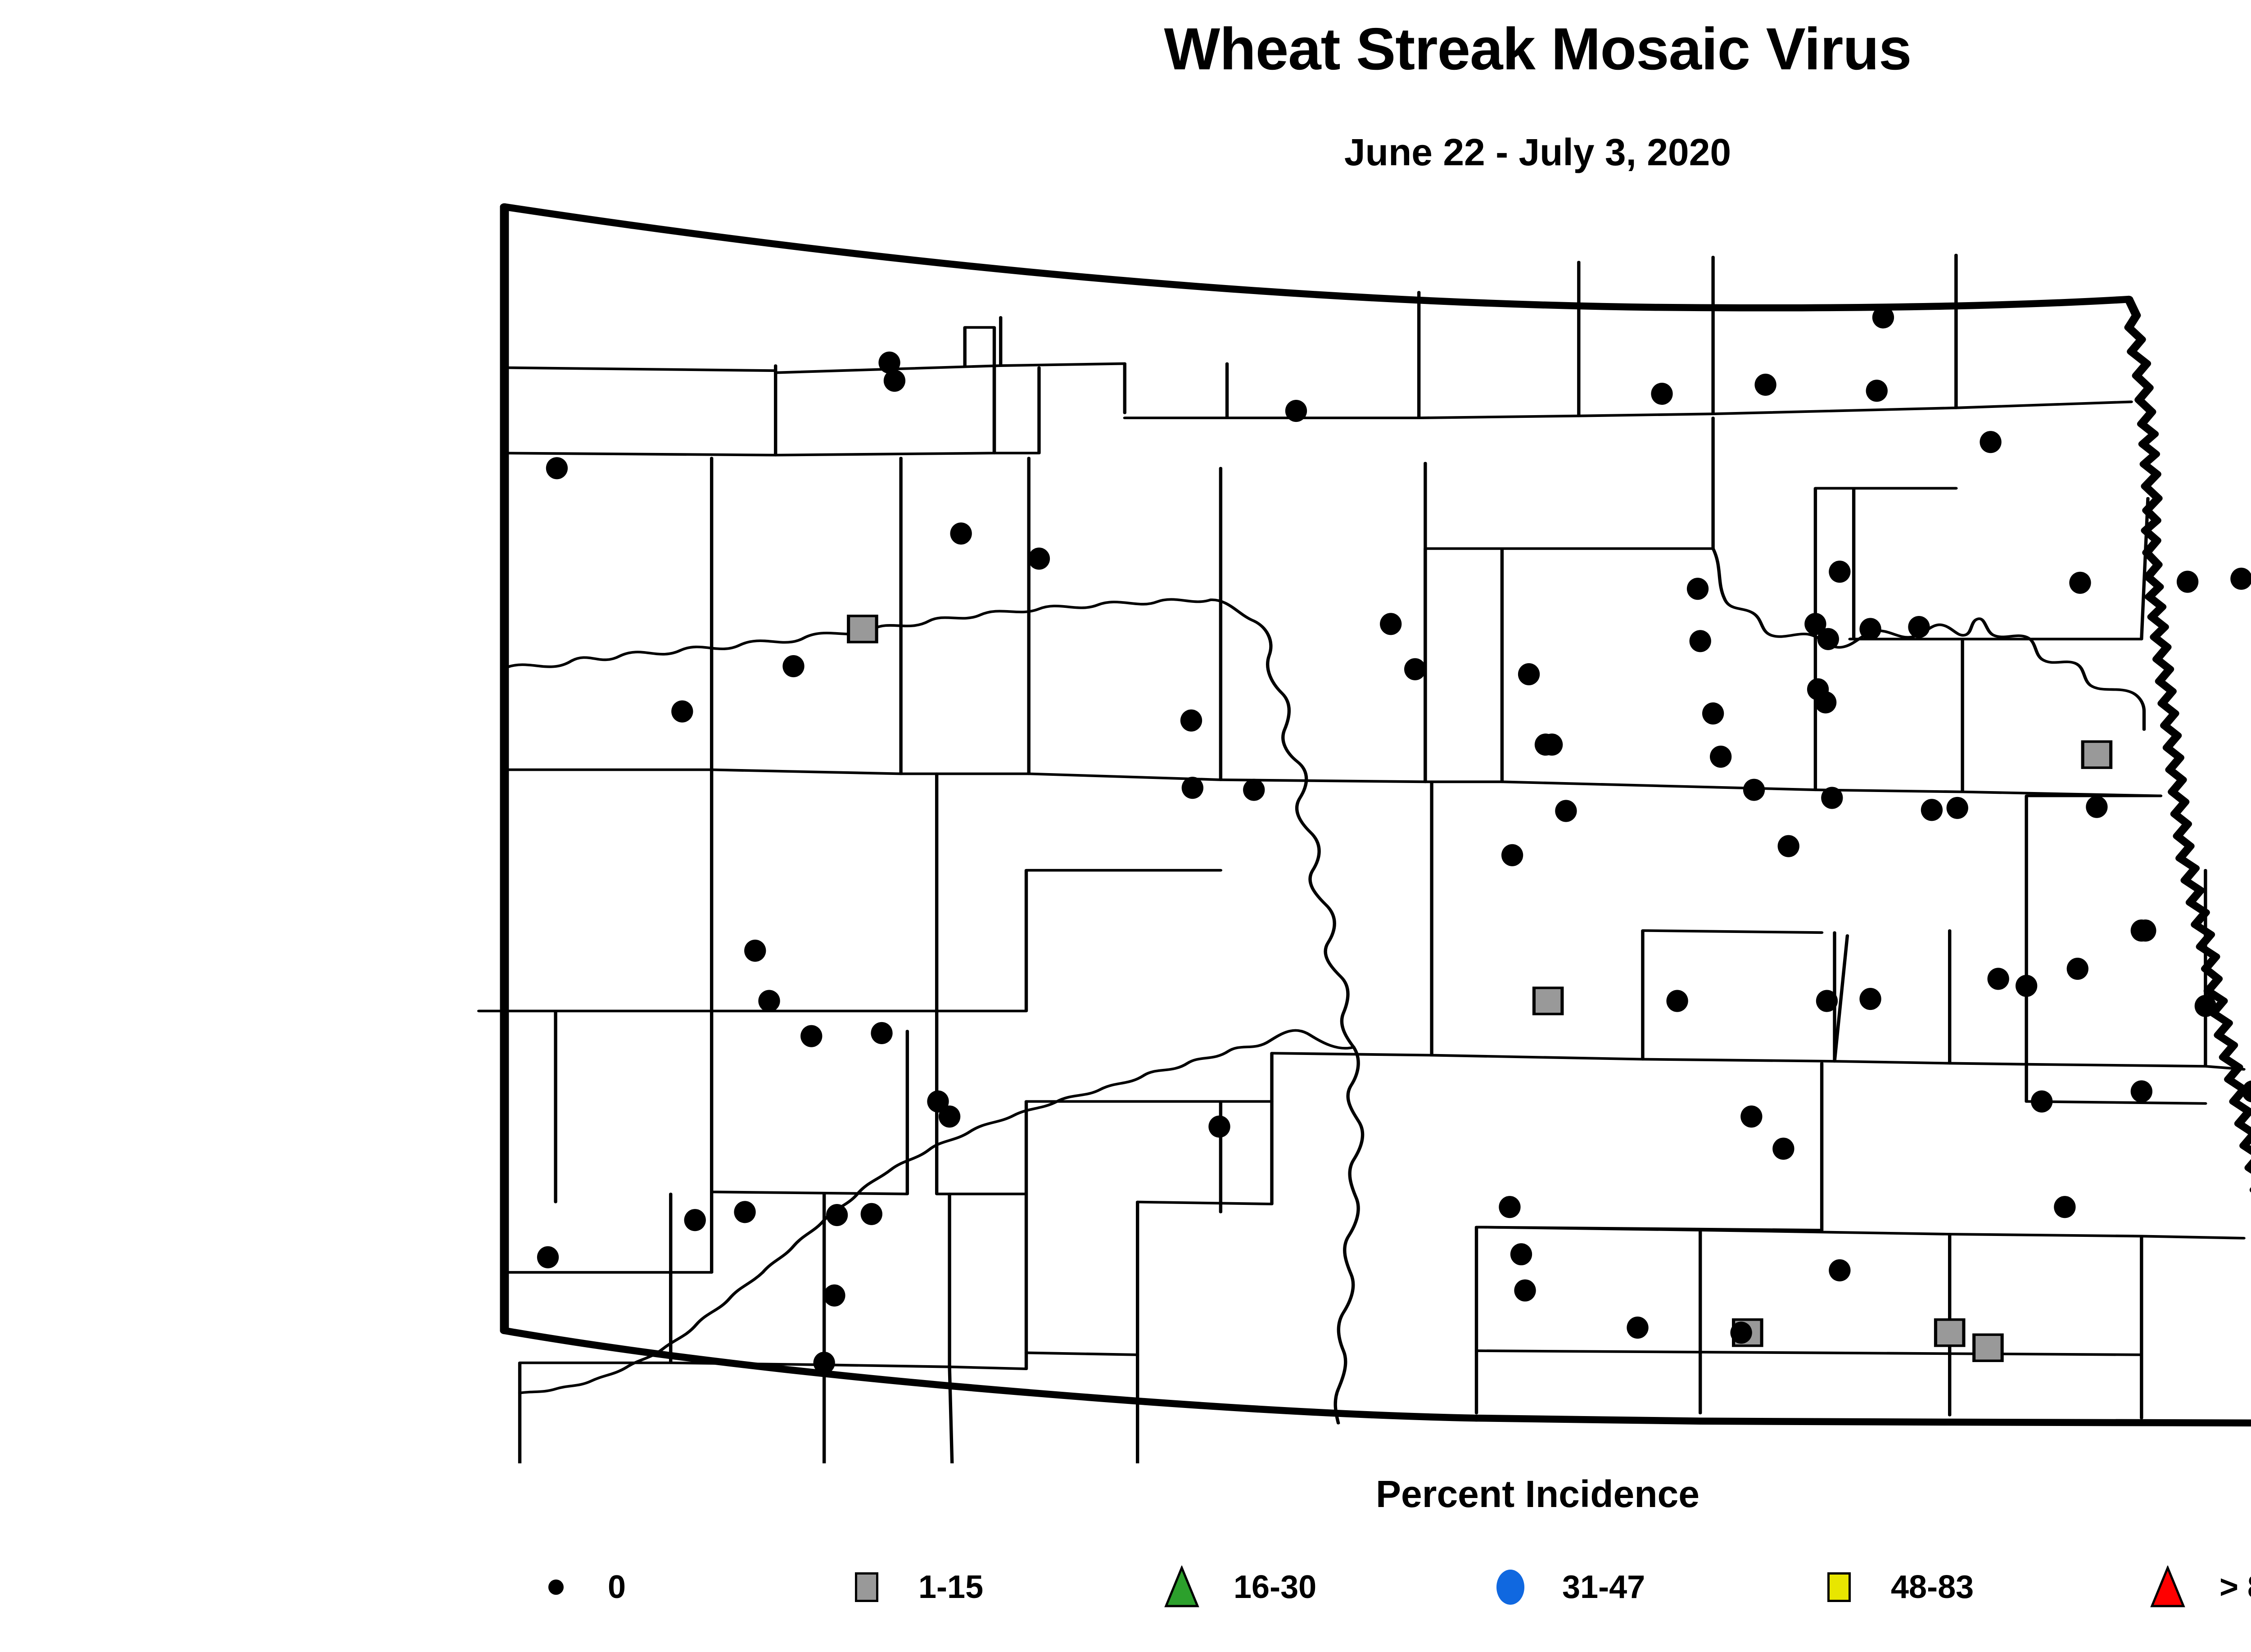  I want to click on legend-item-48-83: 48-83, so click(1894, 1587).